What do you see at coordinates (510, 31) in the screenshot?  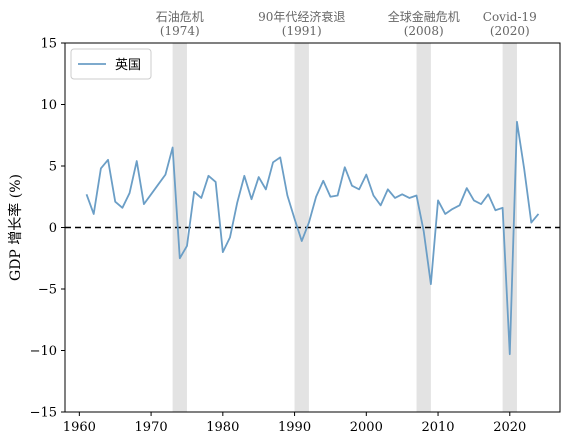 I see `annotation-year-3: (2020)` at bounding box center [510, 31].